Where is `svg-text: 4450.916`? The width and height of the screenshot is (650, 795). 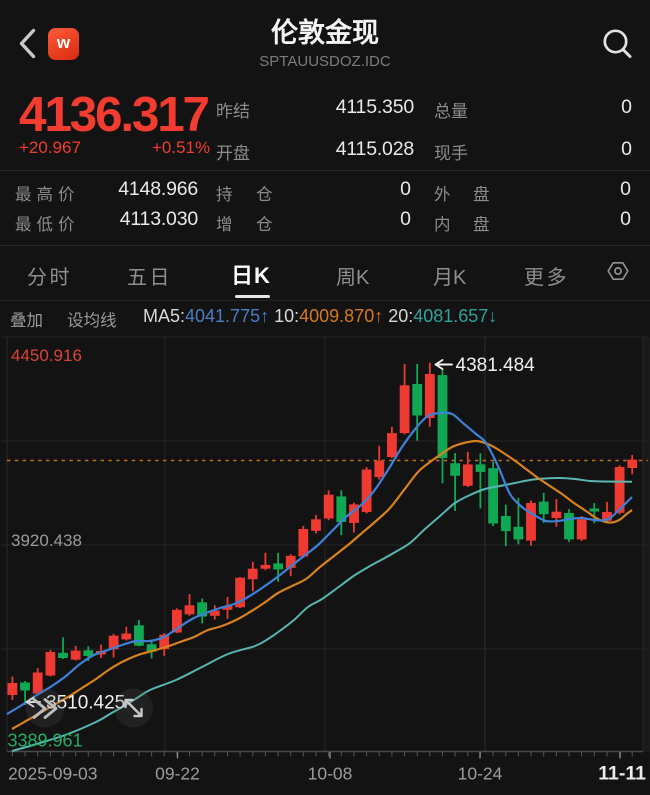
svg-text: 4450.916 is located at coordinates (46, 355).